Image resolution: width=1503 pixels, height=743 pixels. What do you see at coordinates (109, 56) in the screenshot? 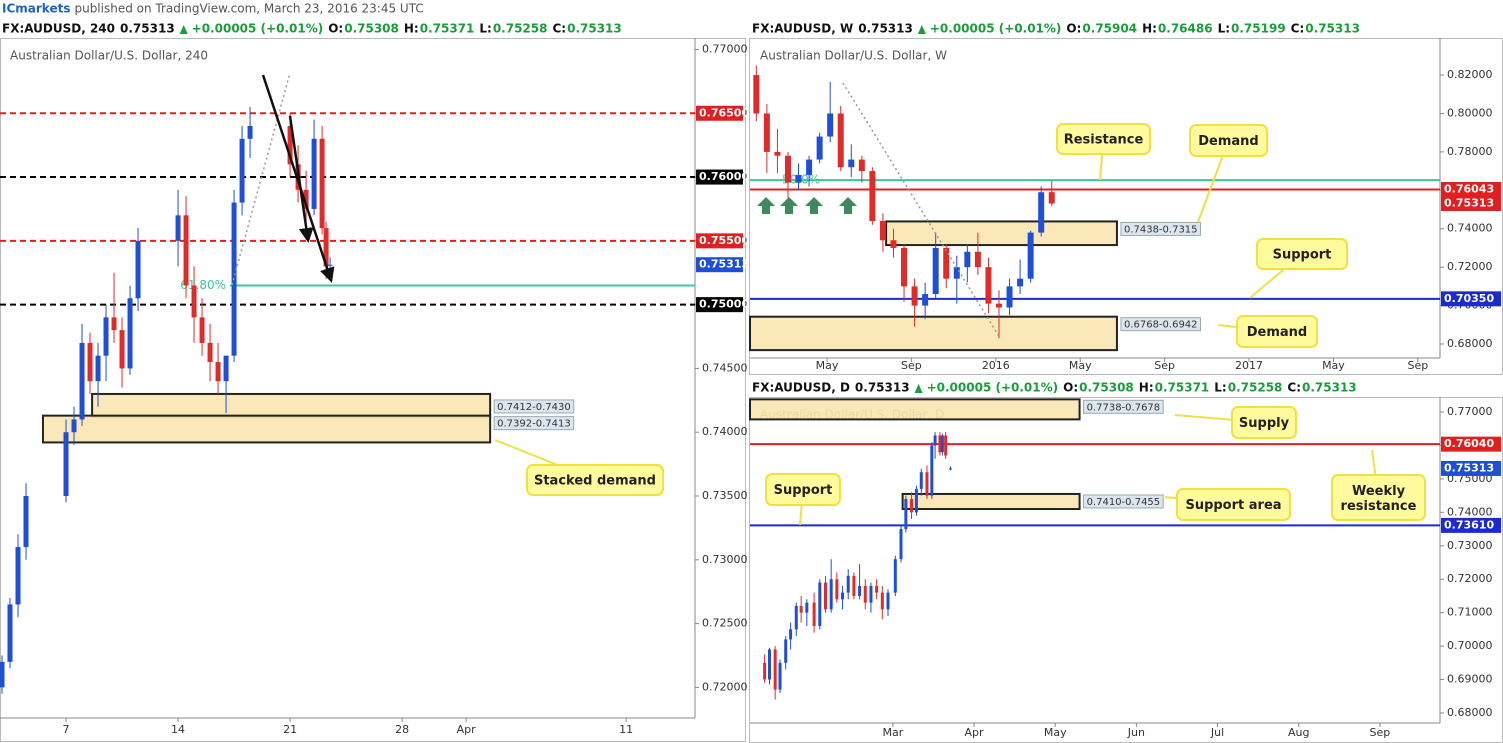
I see `panel-title: Australian Dollar/U.S. Dollar, 240` at bounding box center [109, 56].